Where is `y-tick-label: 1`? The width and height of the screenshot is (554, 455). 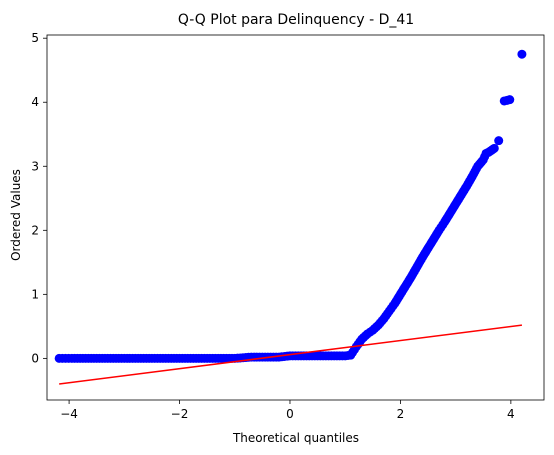
y-tick-label: 1 is located at coordinates (35, 294).